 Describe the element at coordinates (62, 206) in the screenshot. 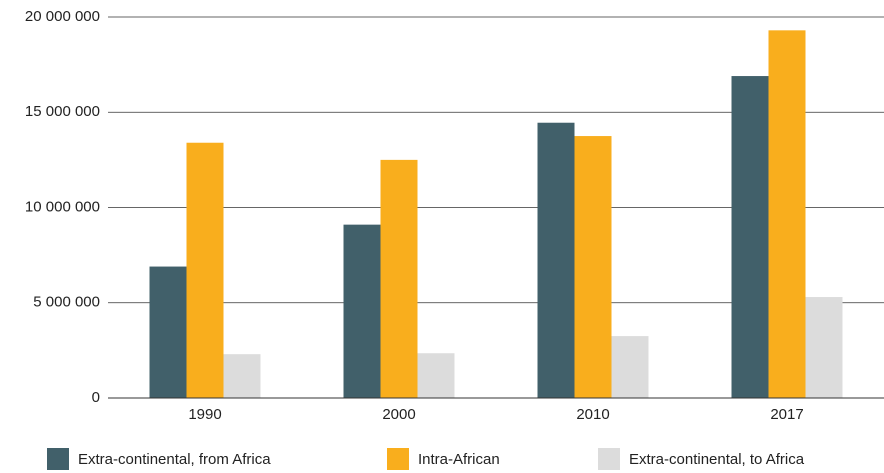

I see `y-tick-label: 10 000 000` at that location.